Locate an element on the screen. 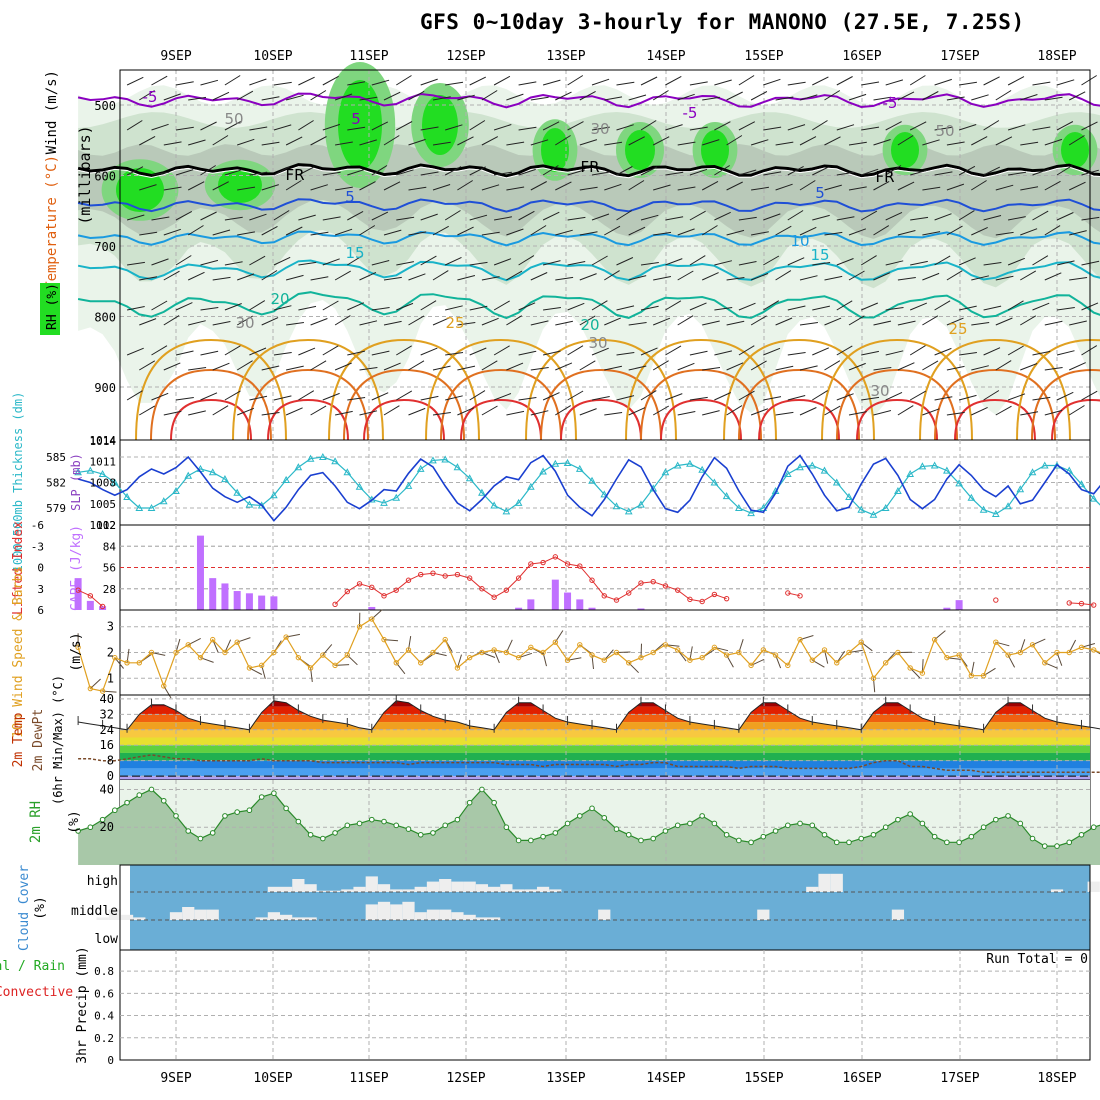 This screenshot has width=1100, height=1100. cloud-ylabel: Cloud Cover is located at coordinates (24, 908).